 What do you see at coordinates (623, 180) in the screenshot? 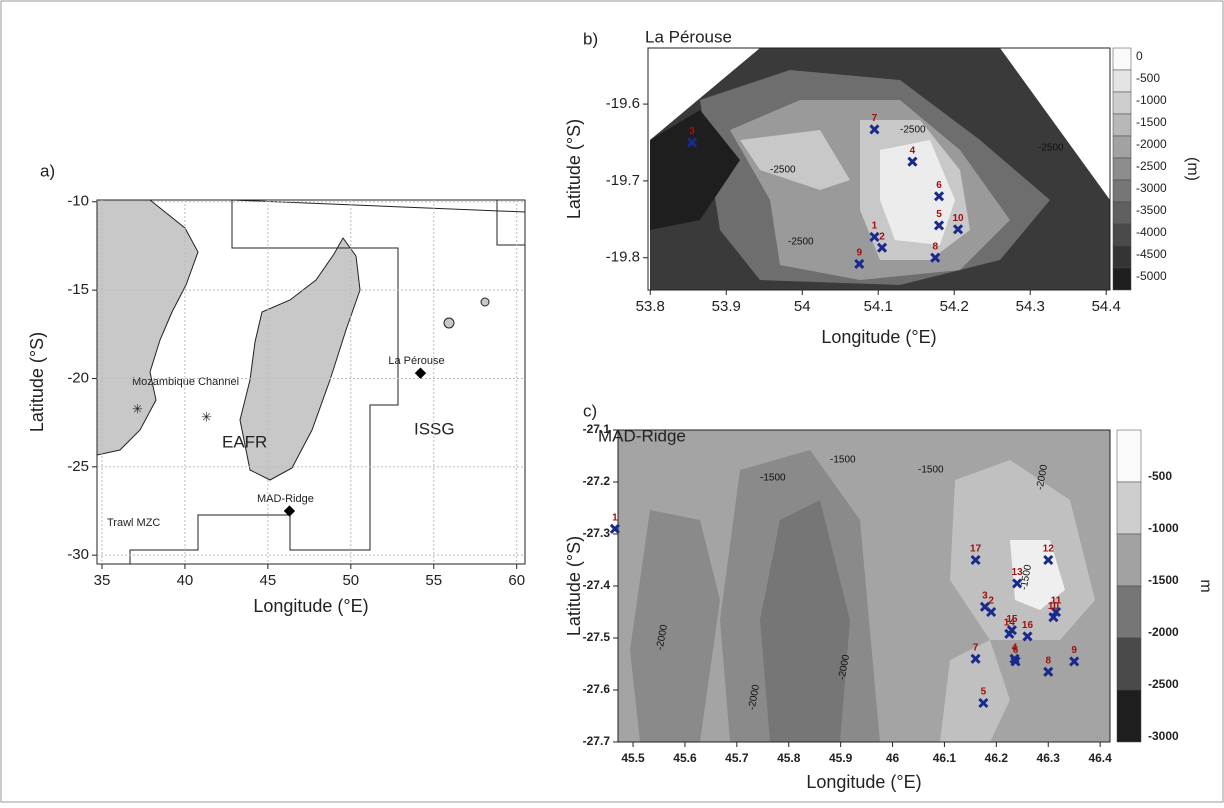
I see `y-tick-label: -19.7` at bounding box center [623, 180].